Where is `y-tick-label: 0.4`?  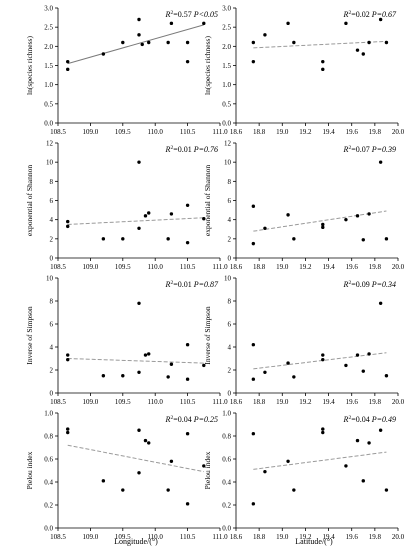 y-tick-label: 0.4 is located at coordinates (226, 483).